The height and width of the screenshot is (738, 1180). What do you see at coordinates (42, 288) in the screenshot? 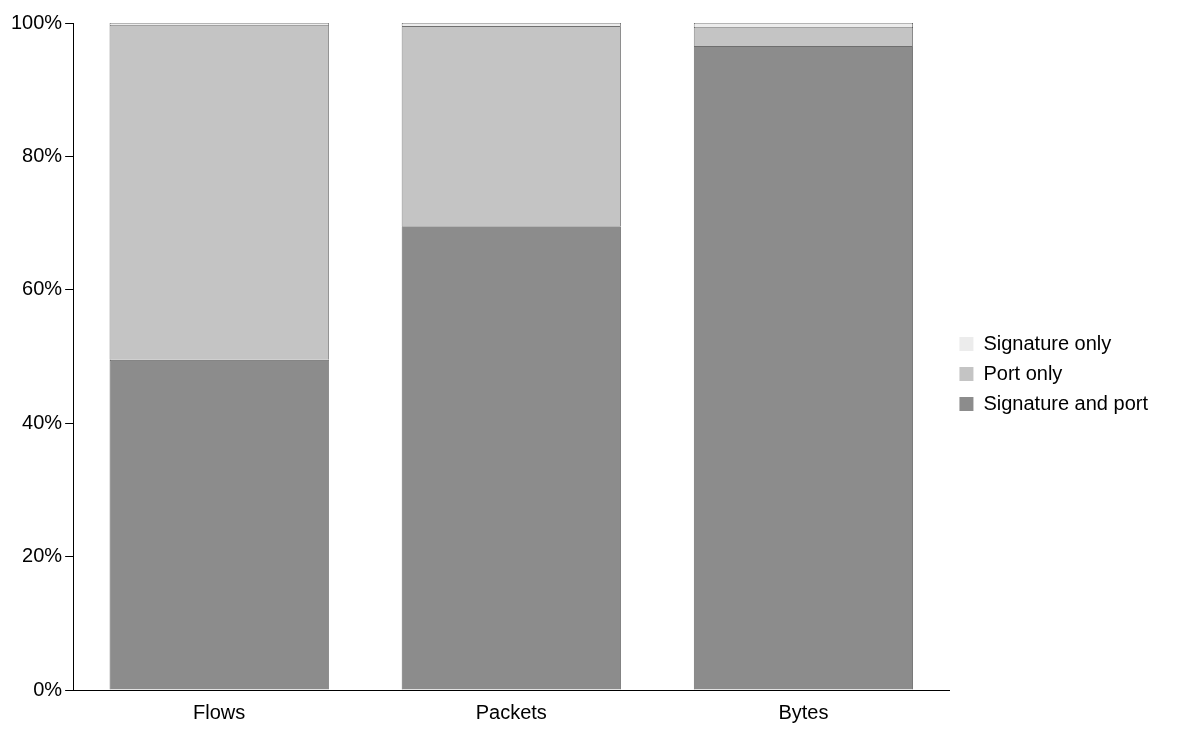
I see `y-tick-label: 60%` at bounding box center [42, 288].